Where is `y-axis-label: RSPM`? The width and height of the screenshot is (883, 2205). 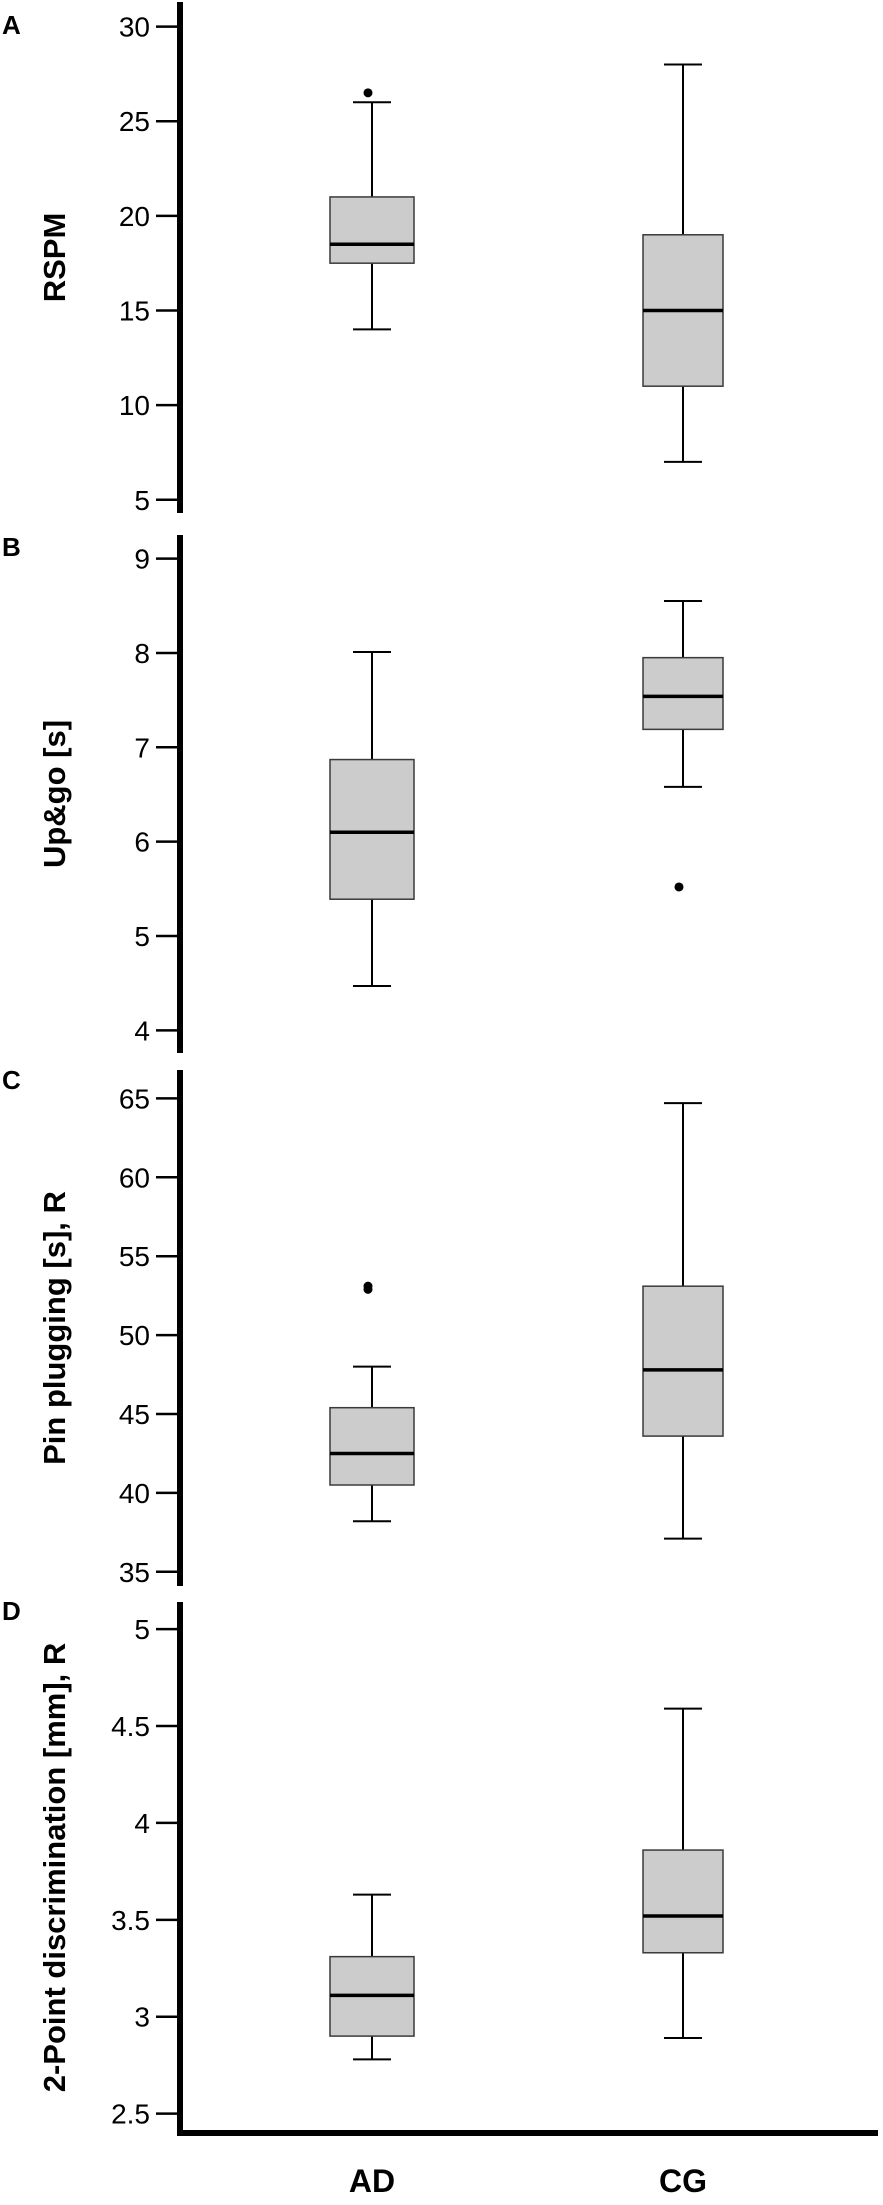
y-axis-label: RSPM is located at coordinates (54, 258).